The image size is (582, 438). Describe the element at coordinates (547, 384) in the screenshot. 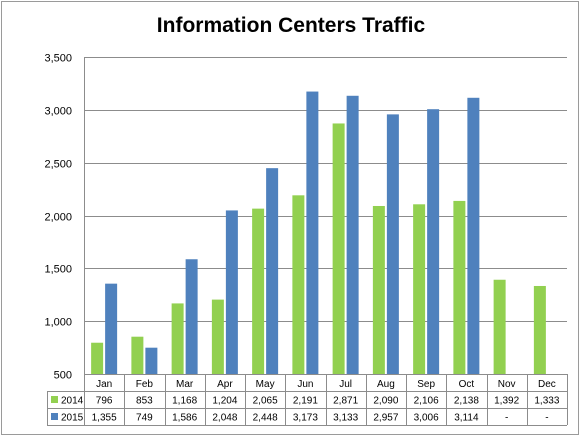

I see `x-tick-label: Dec` at that location.